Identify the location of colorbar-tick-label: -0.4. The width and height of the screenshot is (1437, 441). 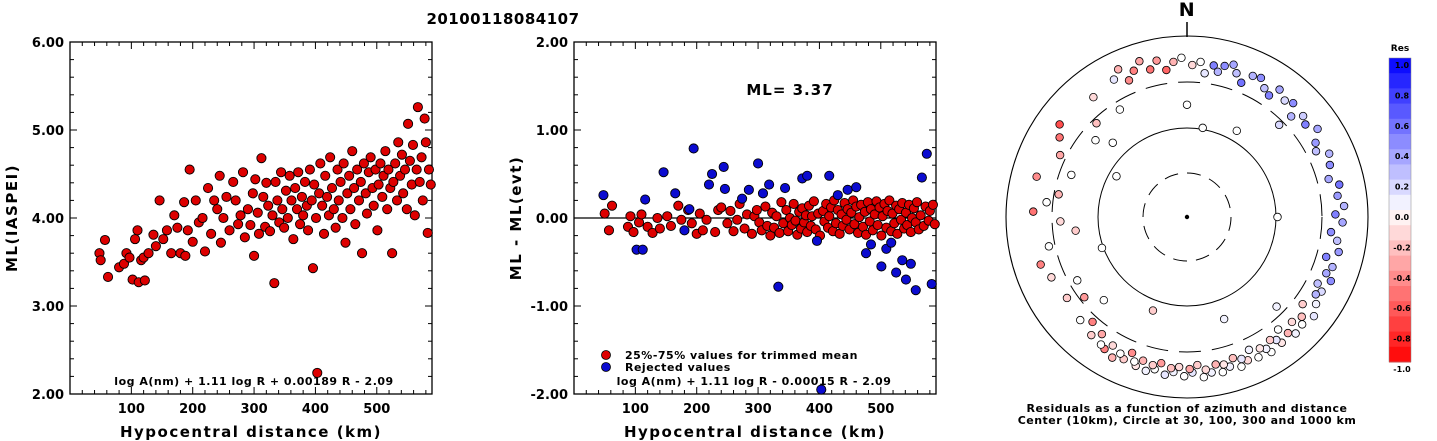
(1402, 278).